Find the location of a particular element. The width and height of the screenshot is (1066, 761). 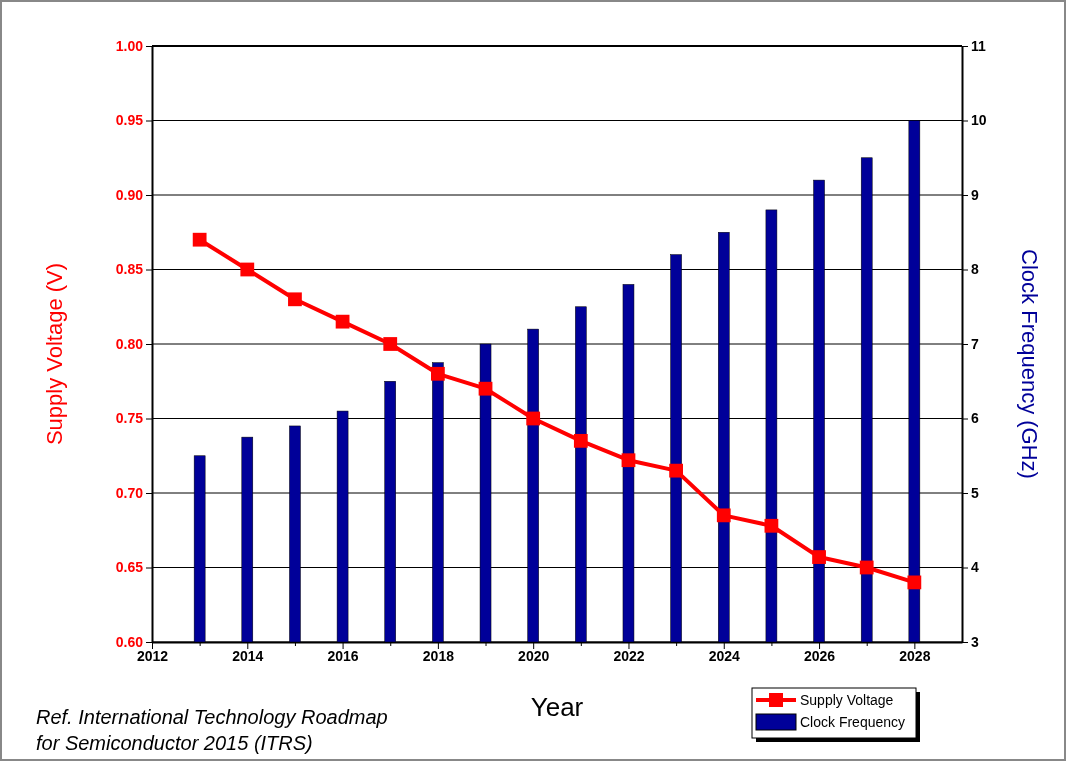

y-tick-label: 0.75 is located at coordinates (129, 418).